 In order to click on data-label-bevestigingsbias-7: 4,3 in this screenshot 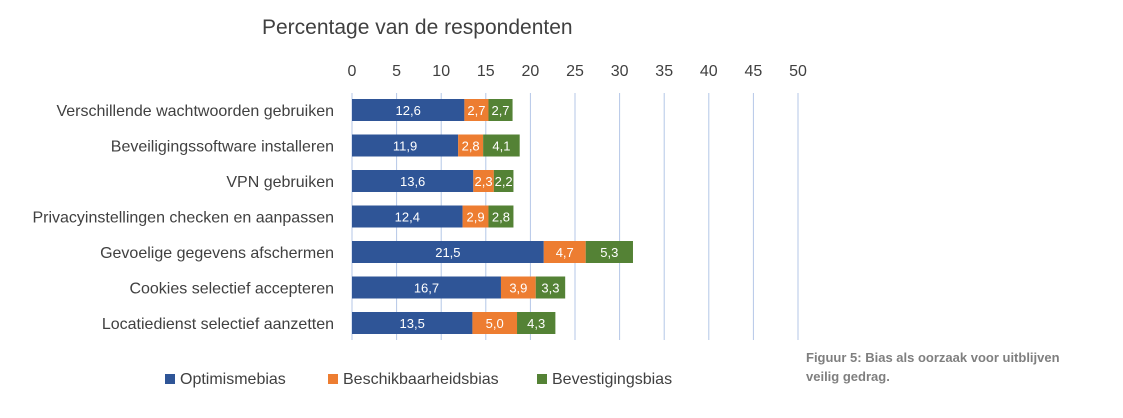, I will do `click(536, 323)`.